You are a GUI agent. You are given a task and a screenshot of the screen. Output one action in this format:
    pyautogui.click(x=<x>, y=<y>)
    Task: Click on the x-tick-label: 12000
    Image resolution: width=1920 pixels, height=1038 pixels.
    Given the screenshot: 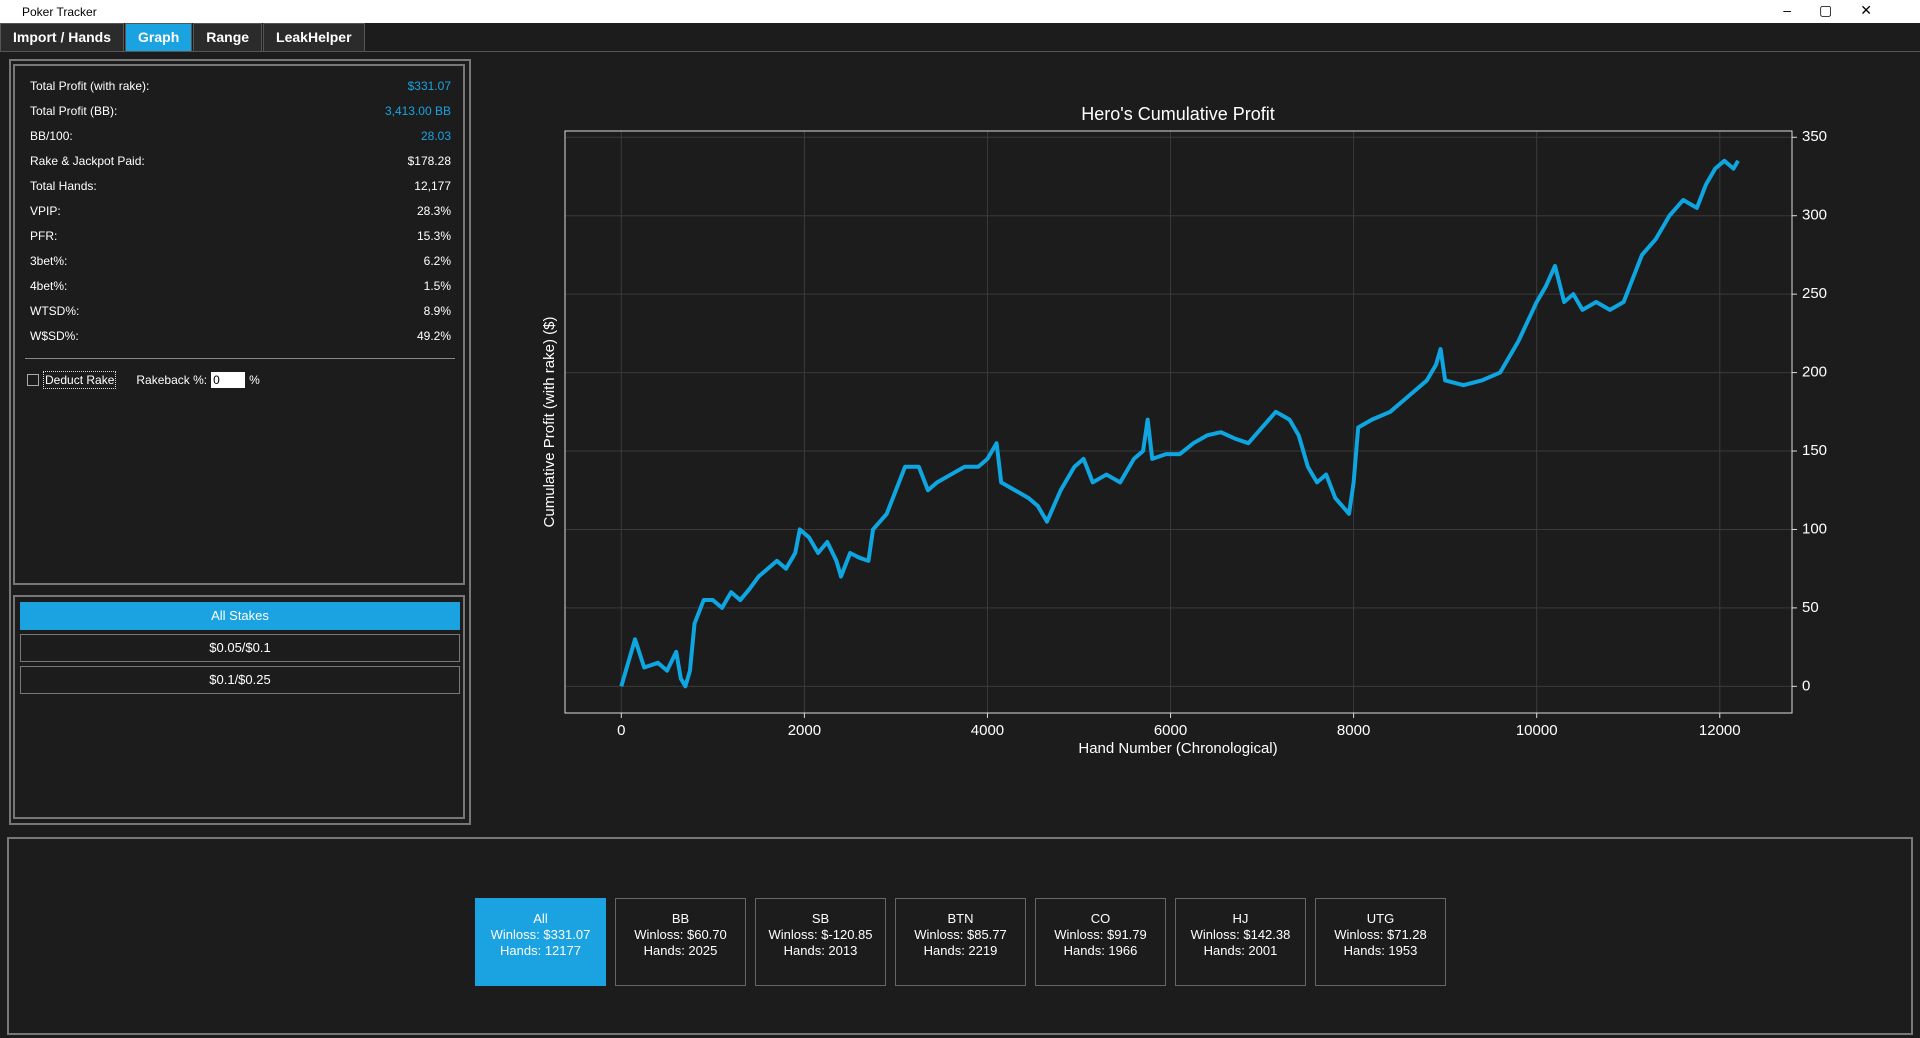 What is the action you would take?
    pyautogui.click(x=1720, y=730)
    